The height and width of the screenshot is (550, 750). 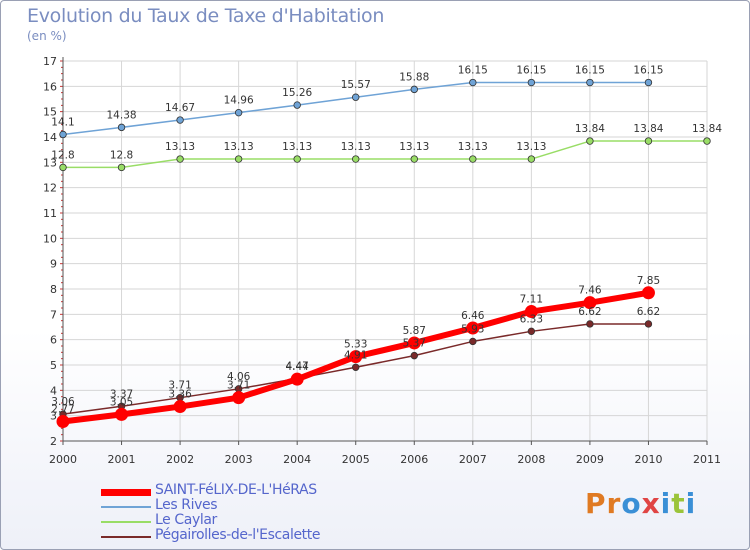 I want to click on x-tick-label: 2001, so click(x=122, y=459).